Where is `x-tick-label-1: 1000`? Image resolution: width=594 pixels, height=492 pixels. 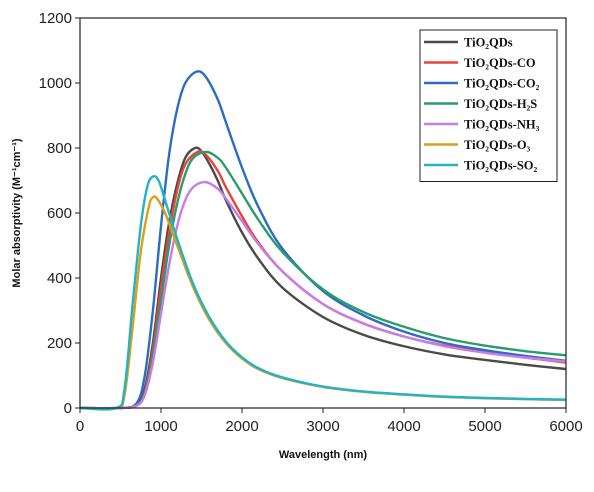
x-tick-label-1: 1000 is located at coordinates (160, 426).